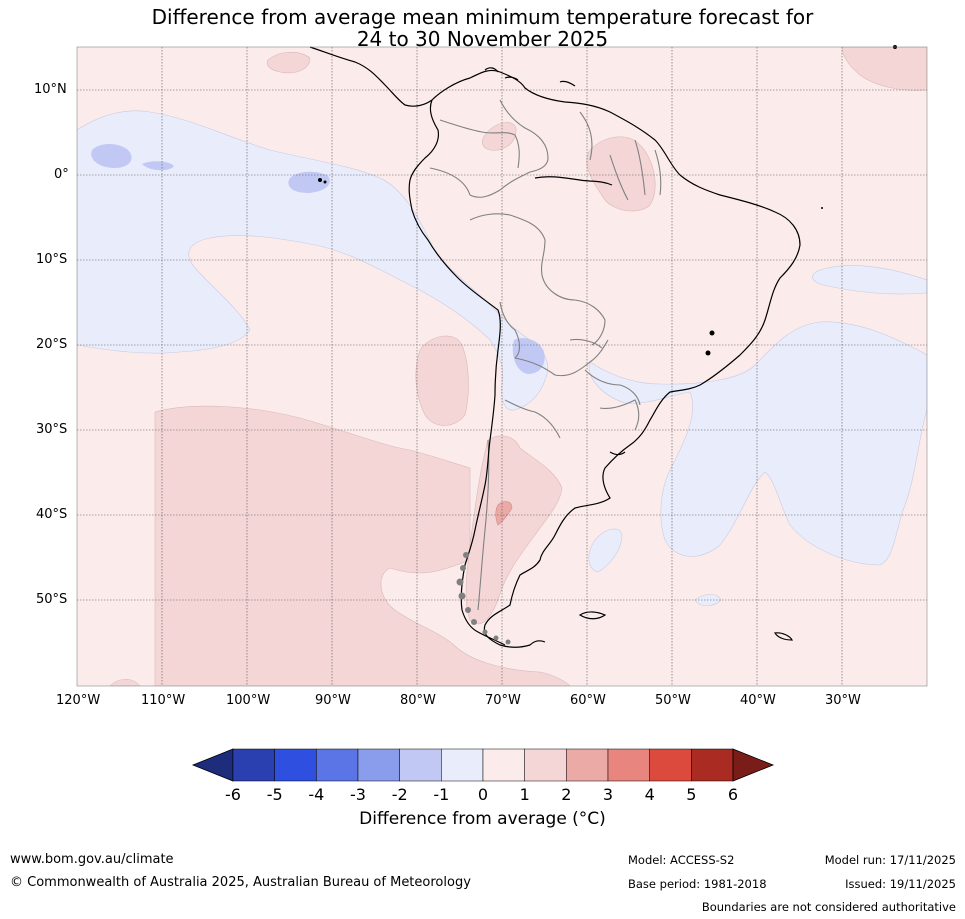  I want to click on map-title-line-2: 24 to 30 November 2025, so click(482, 39).